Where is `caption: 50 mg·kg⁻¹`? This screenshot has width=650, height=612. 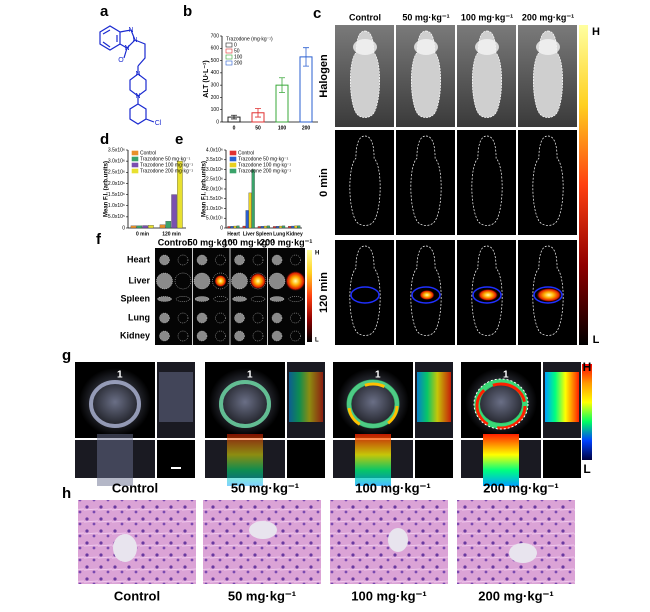 caption: 50 mg·kg⁻¹ is located at coordinates (262, 595).